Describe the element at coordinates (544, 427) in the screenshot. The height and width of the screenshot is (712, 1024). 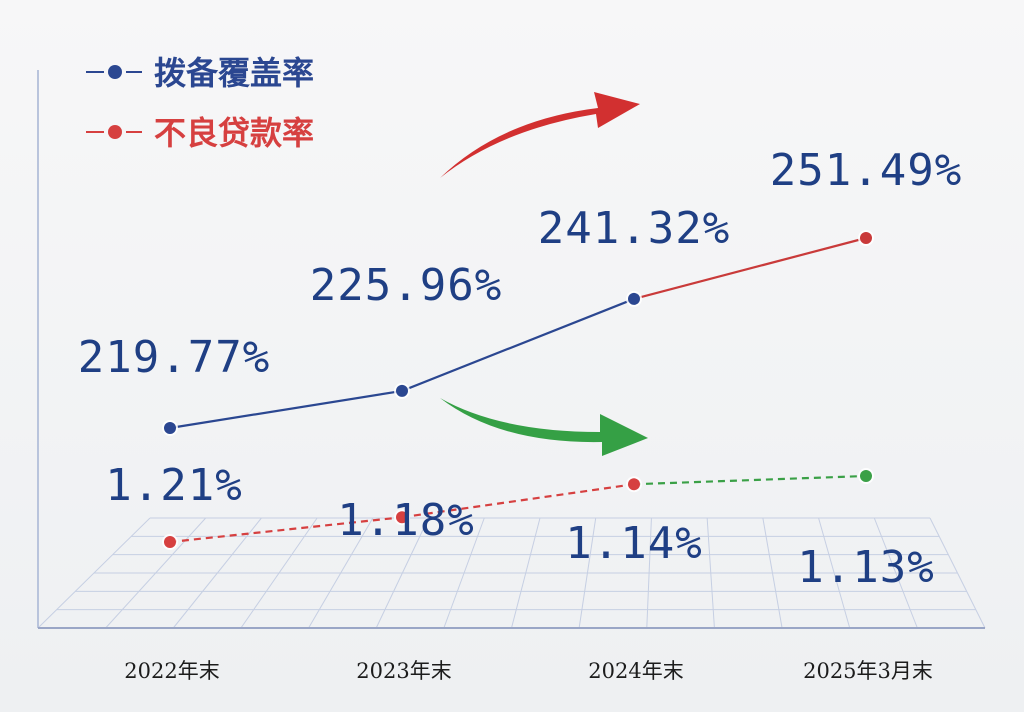
I see `trend-down-arrow` at that location.